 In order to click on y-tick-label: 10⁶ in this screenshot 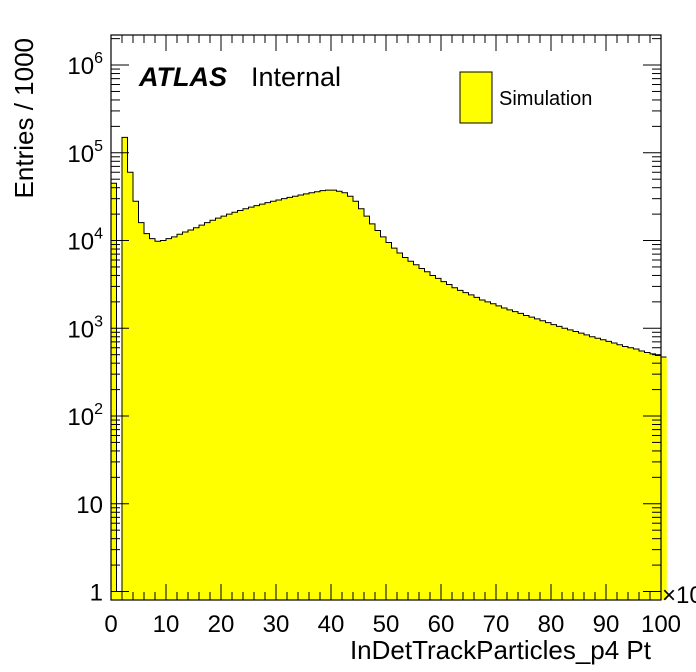, I will do `click(85, 65)`.